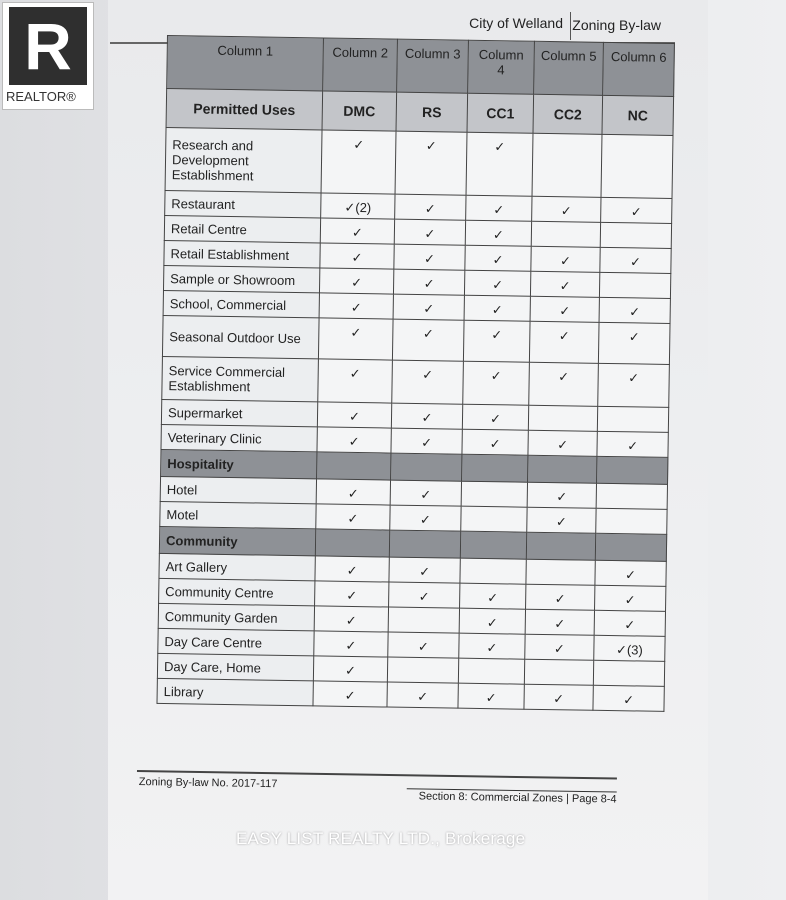 This screenshot has width=786, height=900. I want to click on permitted-use-label: Supermarket, so click(239, 413).